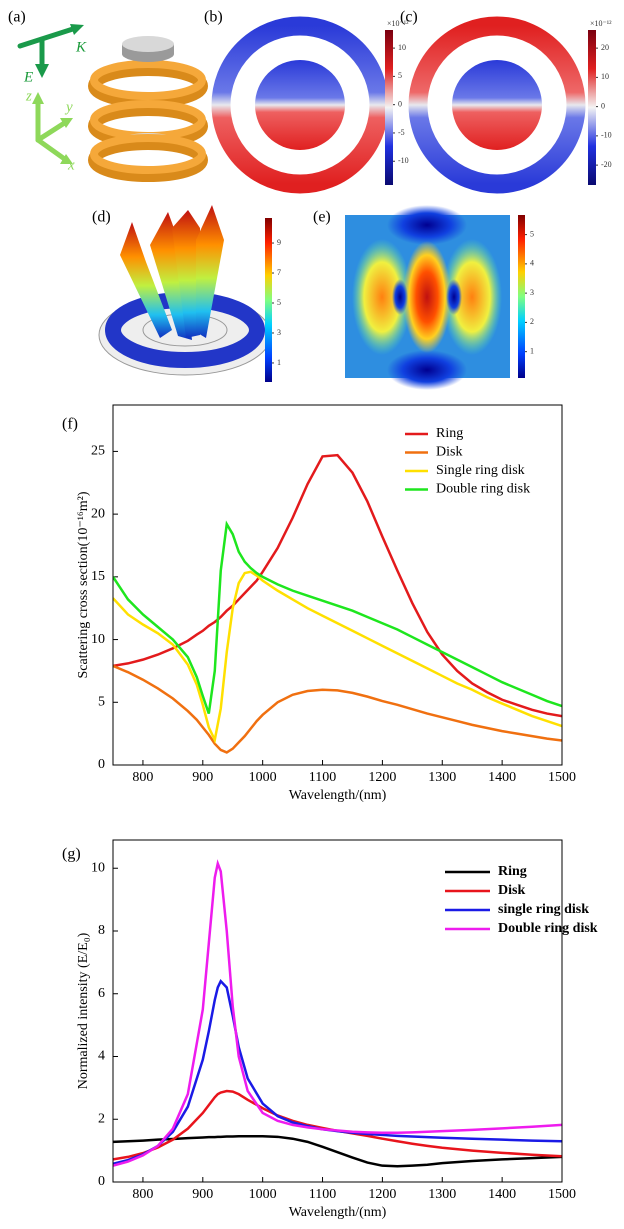  I want to click on colorbar-tick-label: -20, so click(606, 164).